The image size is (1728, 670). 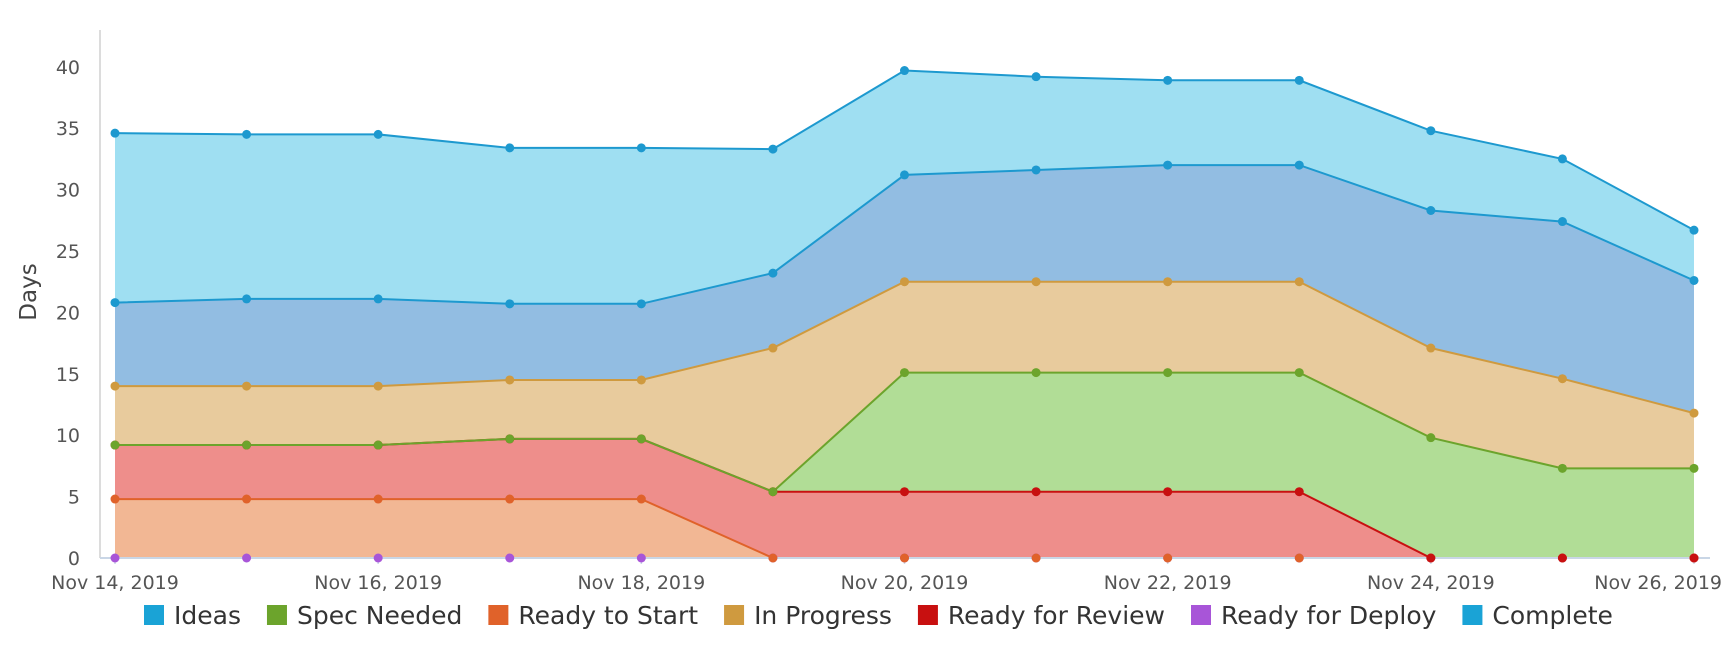 I want to click on legend-item-ideas: Ideas, so click(x=192, y=615).